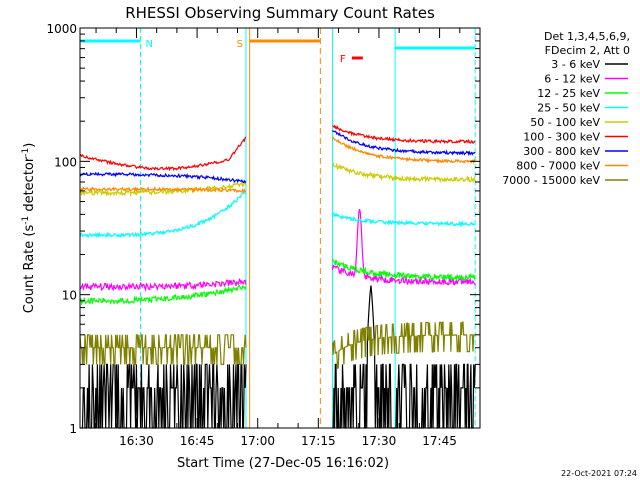 This screenshot has height=480, width=640. I want to click on legend-header: FDecim 2, Att 0, so click(587, 50).